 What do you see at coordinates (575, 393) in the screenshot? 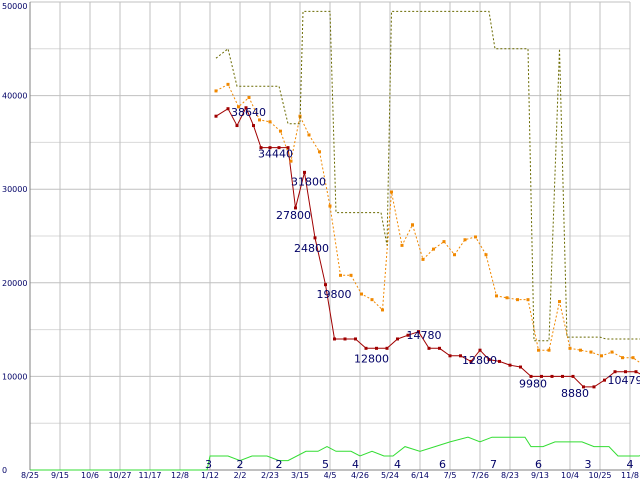
I see `data-label: 8880` at bounding box center [575, 393].